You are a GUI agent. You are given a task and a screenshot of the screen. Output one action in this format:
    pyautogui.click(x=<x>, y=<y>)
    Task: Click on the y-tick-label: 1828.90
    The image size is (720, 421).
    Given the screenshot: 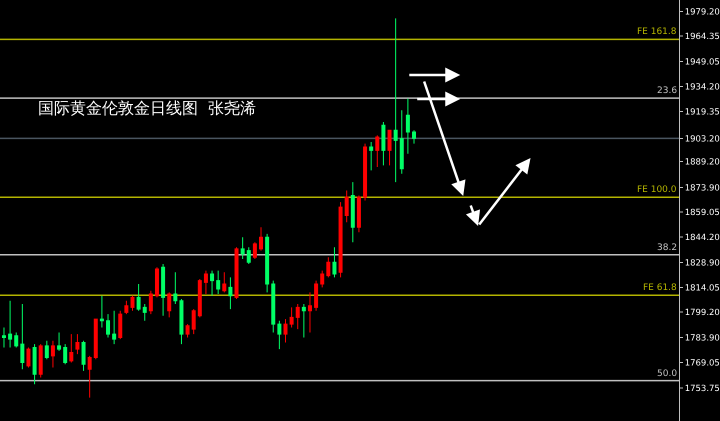 What is the action you would take?
    pyautogui.click(x=702, y=263)
    